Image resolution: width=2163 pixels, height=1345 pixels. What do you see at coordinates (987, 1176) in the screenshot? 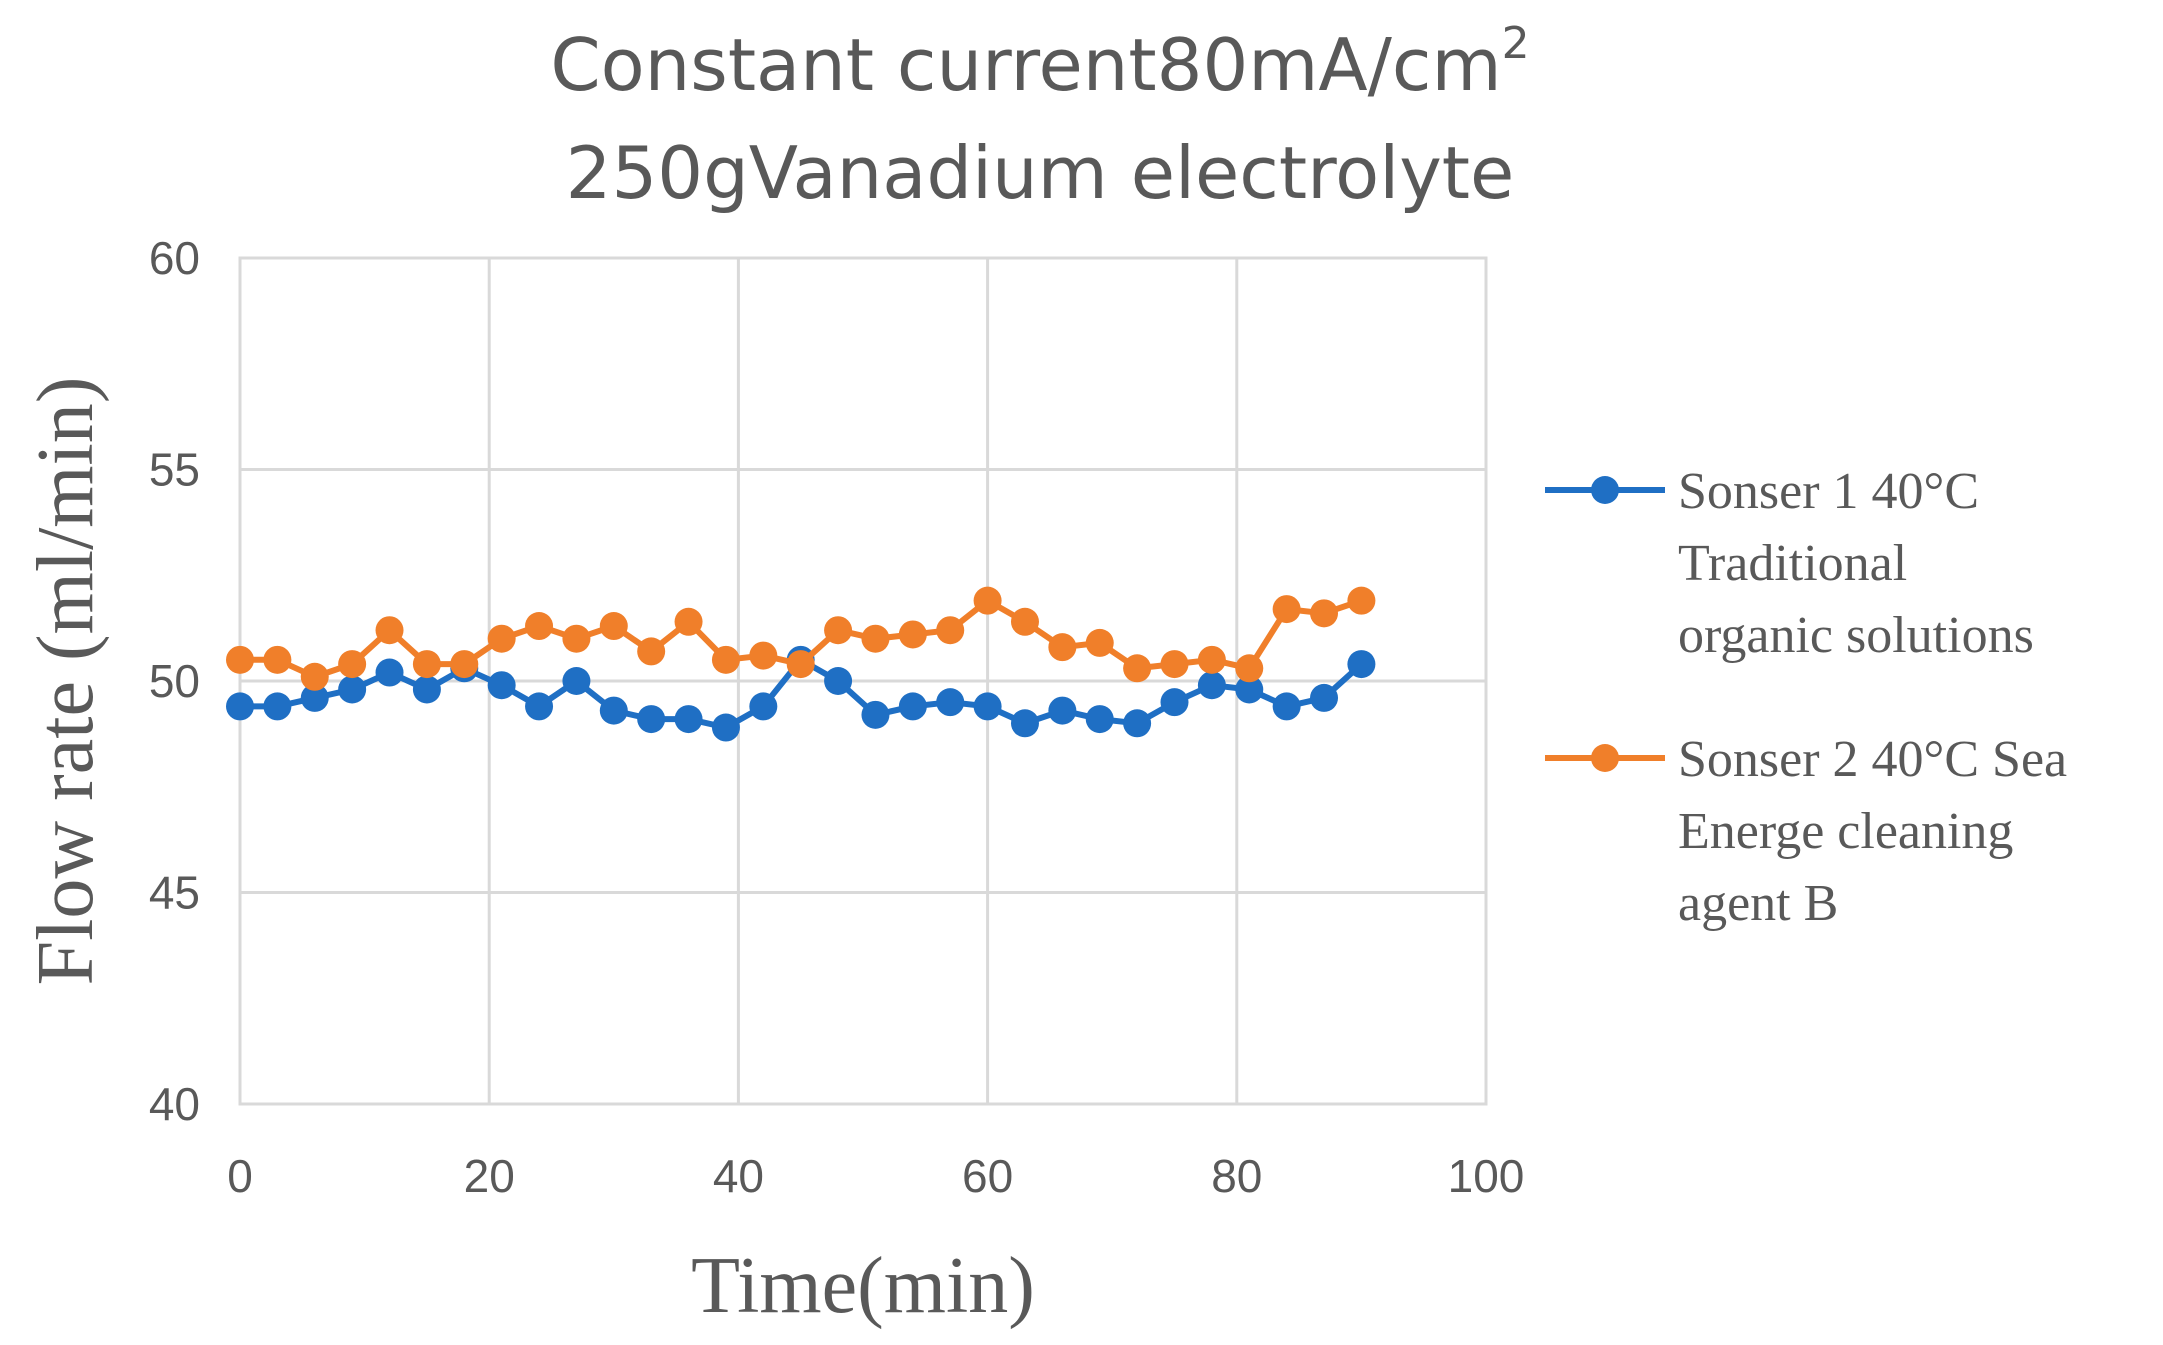
I see `x-tick-label: 60` at bounding box center [987, 1176].